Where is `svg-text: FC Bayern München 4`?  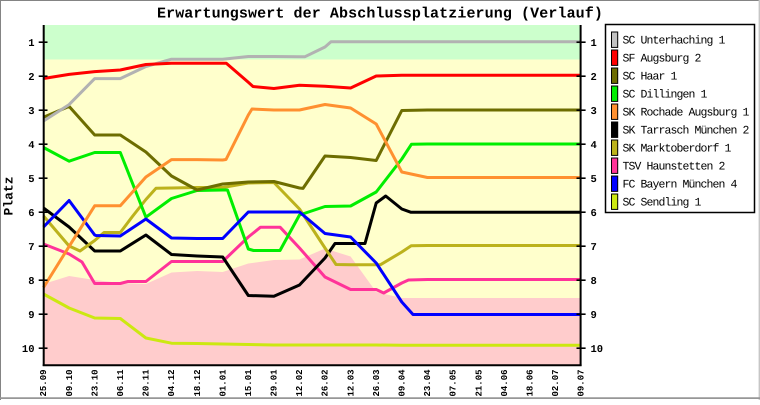 svg-text: FC Bayern München 4 is located at coordinates (680, 184).